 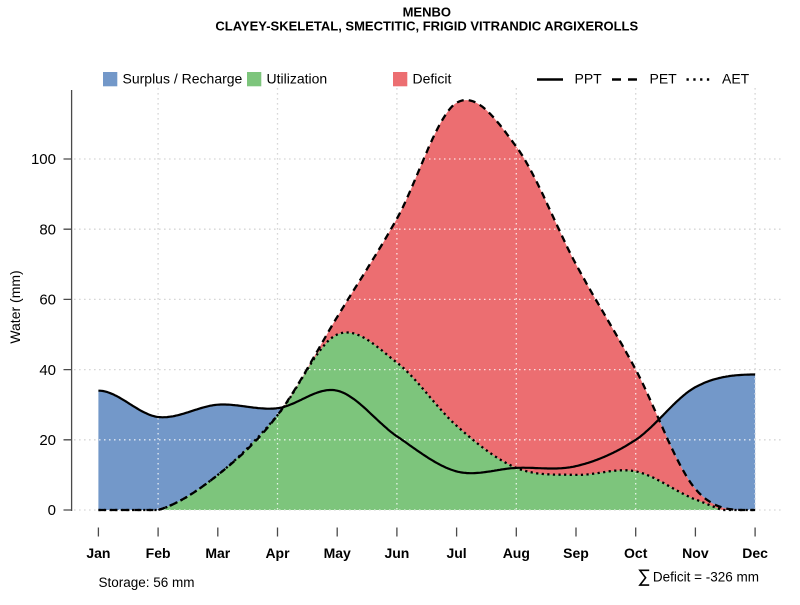 What do you see at coordinates (47, 300) in the screenshot?
I see `svg-text: 60` at bounding box center [47, 300].